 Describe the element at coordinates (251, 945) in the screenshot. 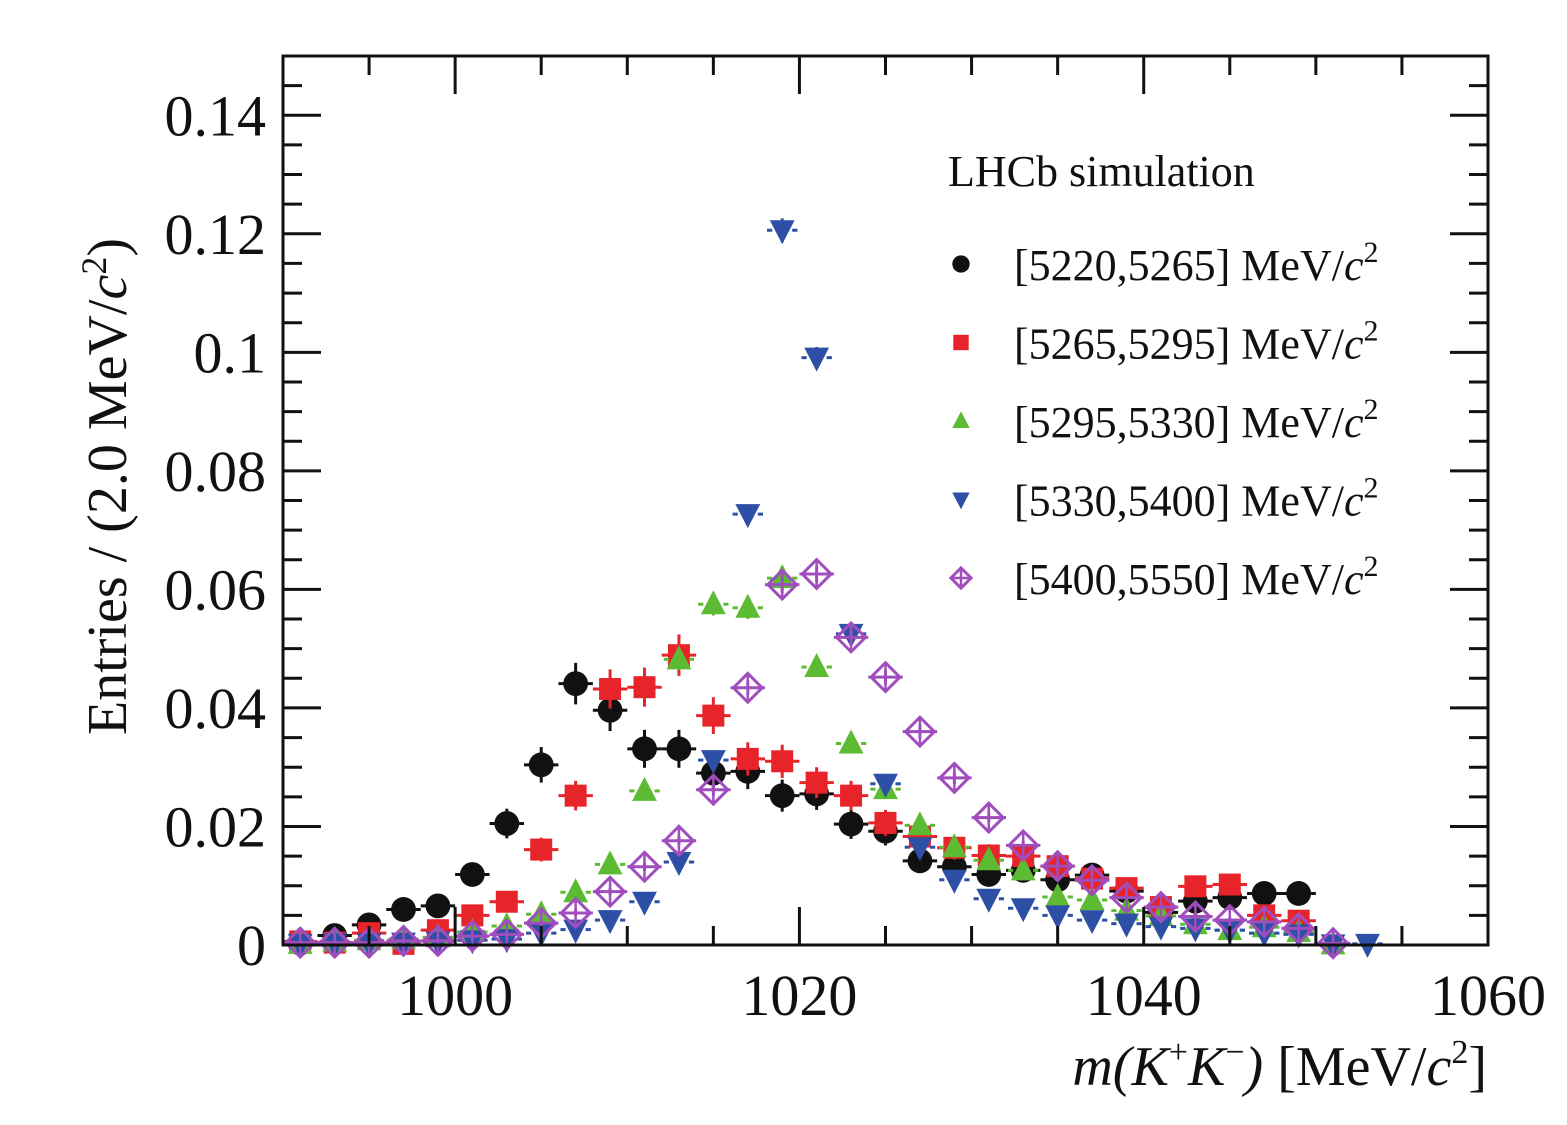

I see `y-tick-label: 0` at that location.